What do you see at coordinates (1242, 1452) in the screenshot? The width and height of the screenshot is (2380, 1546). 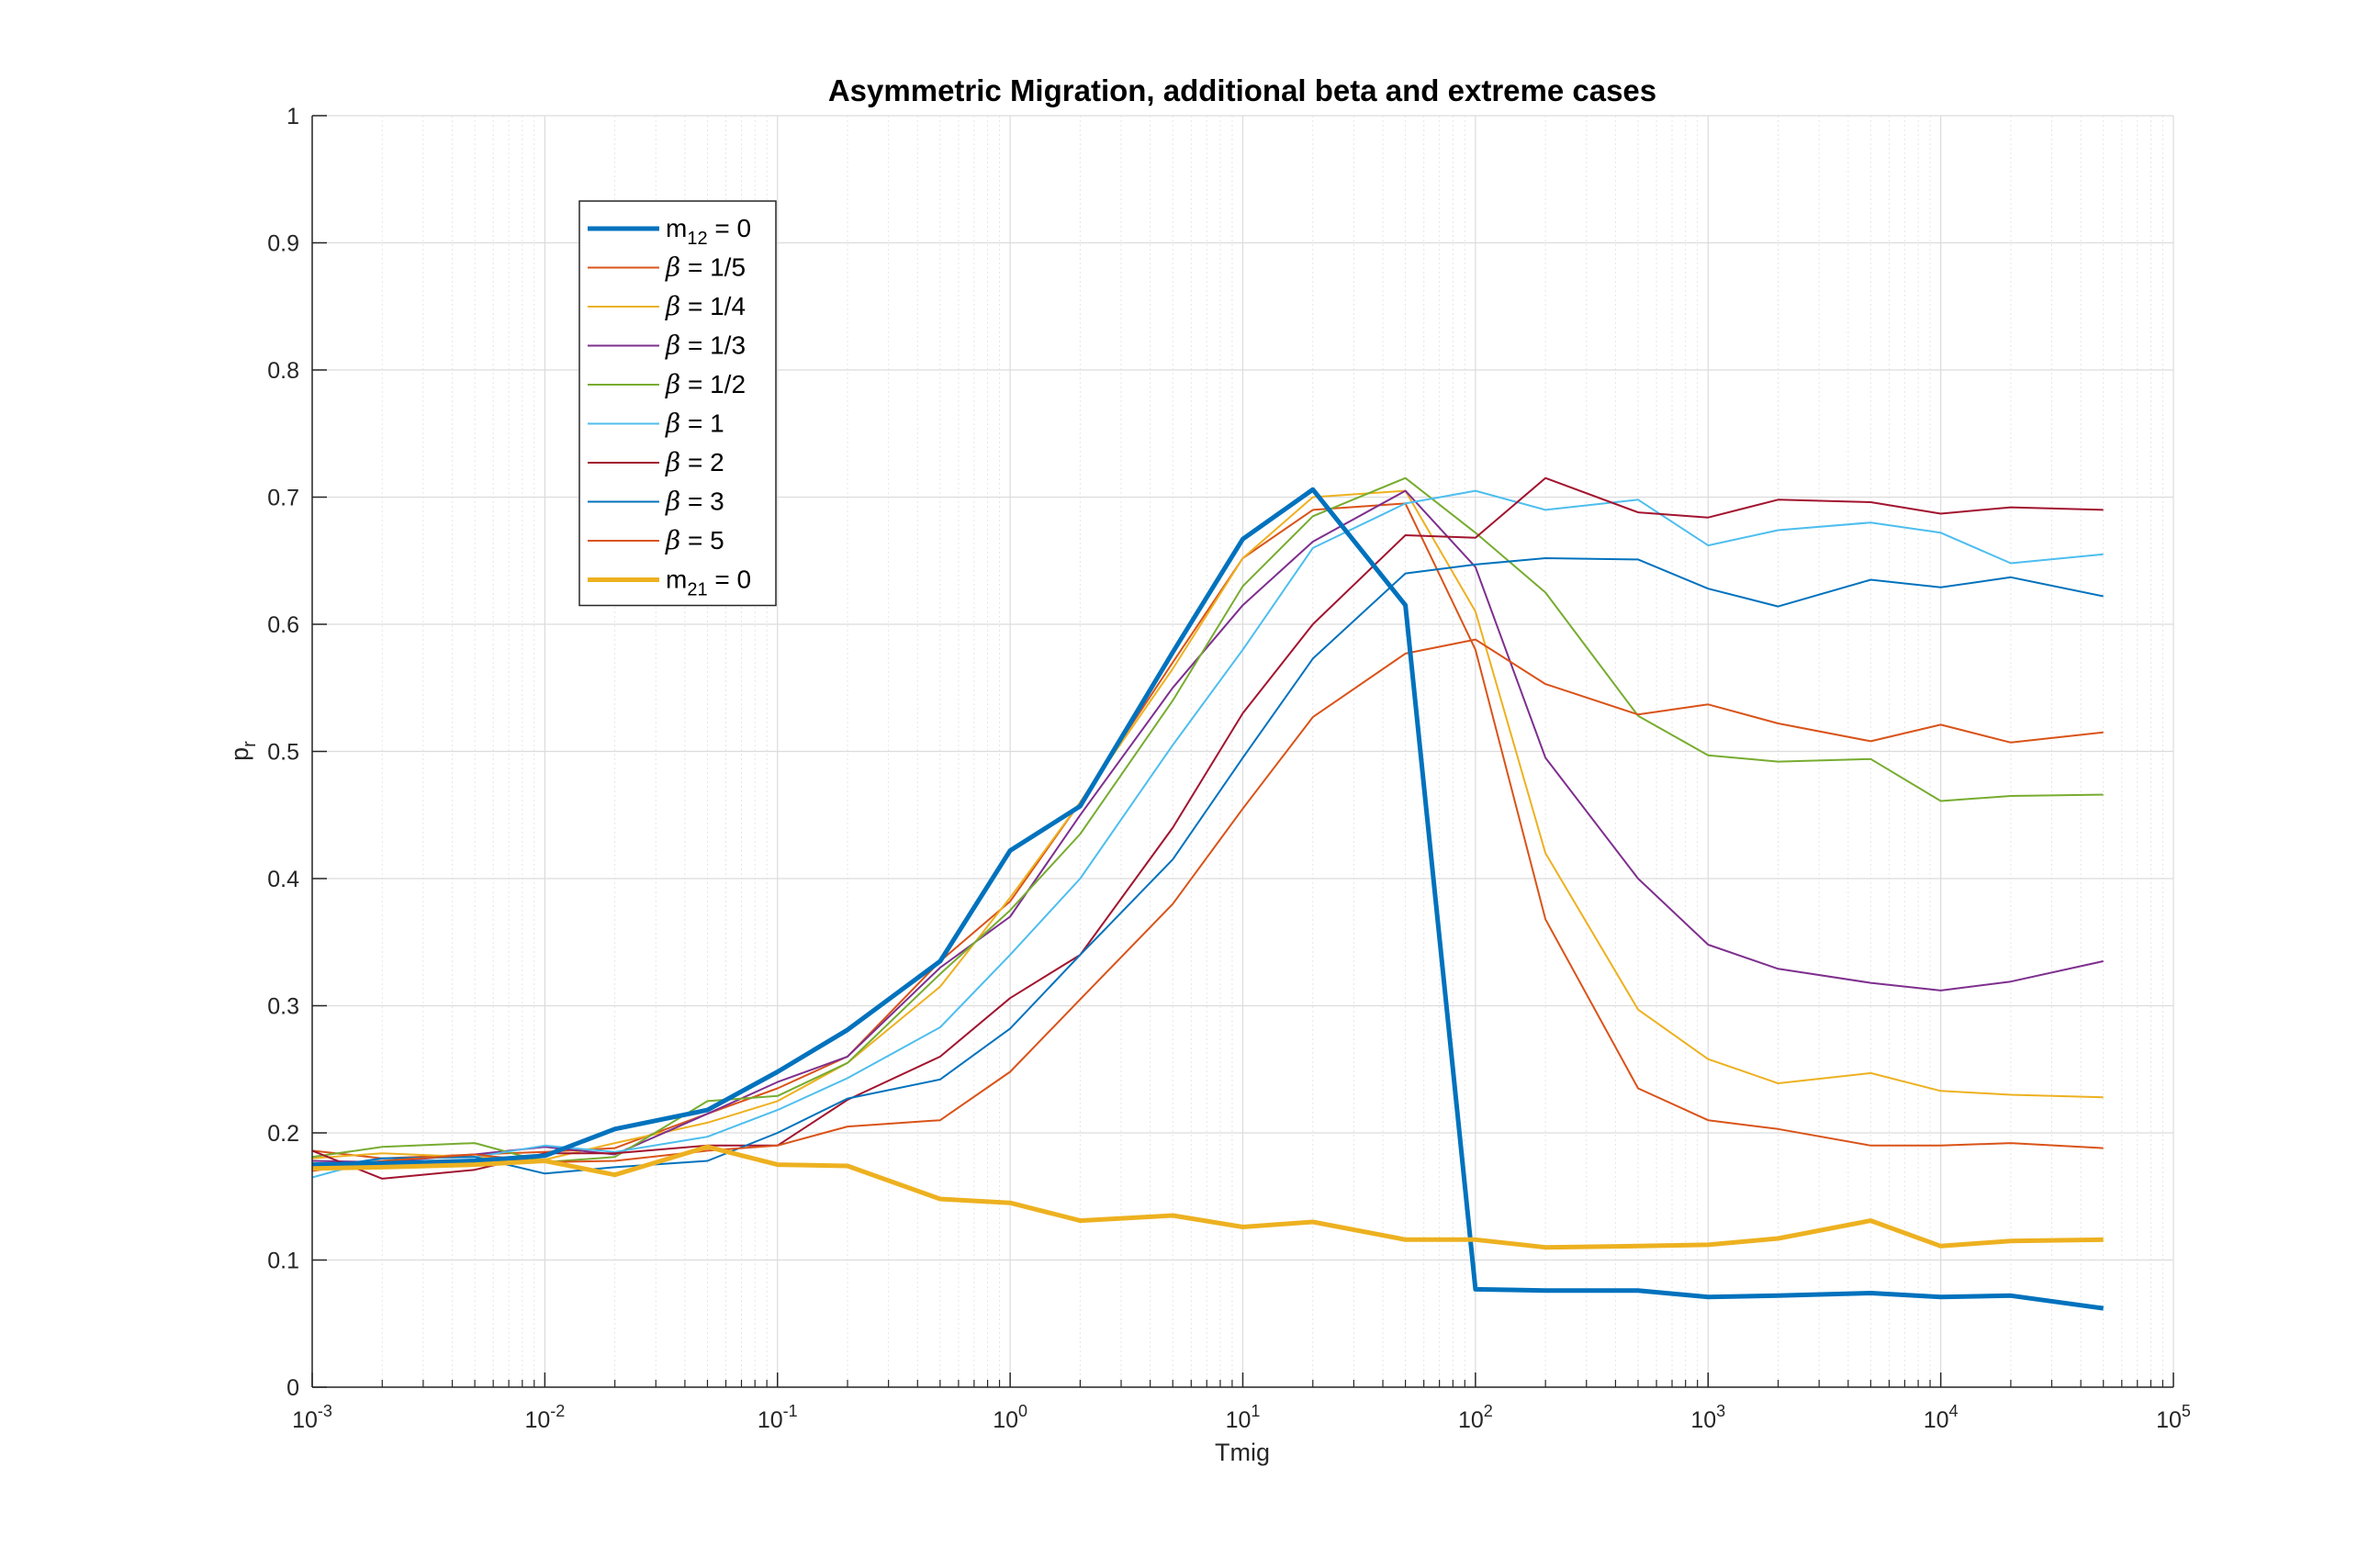 I see `x-axis-label: Tmig` at bounding box center [1242, 1452].